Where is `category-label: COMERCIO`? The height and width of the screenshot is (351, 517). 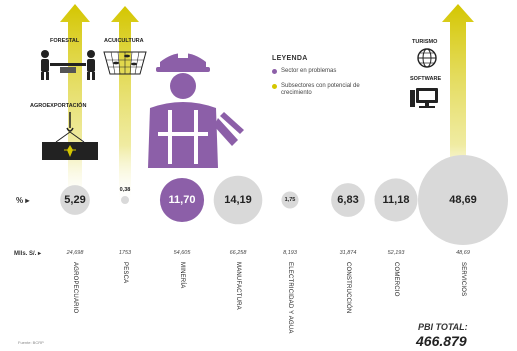
category-label: COMERCIO is located at coordinates (396, 279).